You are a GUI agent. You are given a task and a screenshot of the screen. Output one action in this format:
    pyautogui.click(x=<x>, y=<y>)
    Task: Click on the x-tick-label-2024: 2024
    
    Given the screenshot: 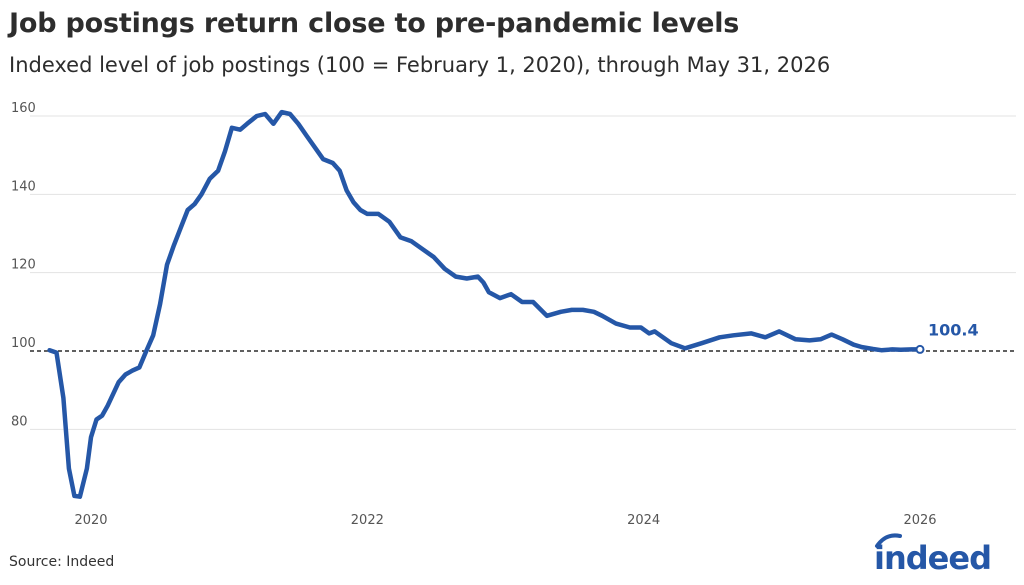 What is the action you would take?
    pyautogui.click(x=643, y=520)
    